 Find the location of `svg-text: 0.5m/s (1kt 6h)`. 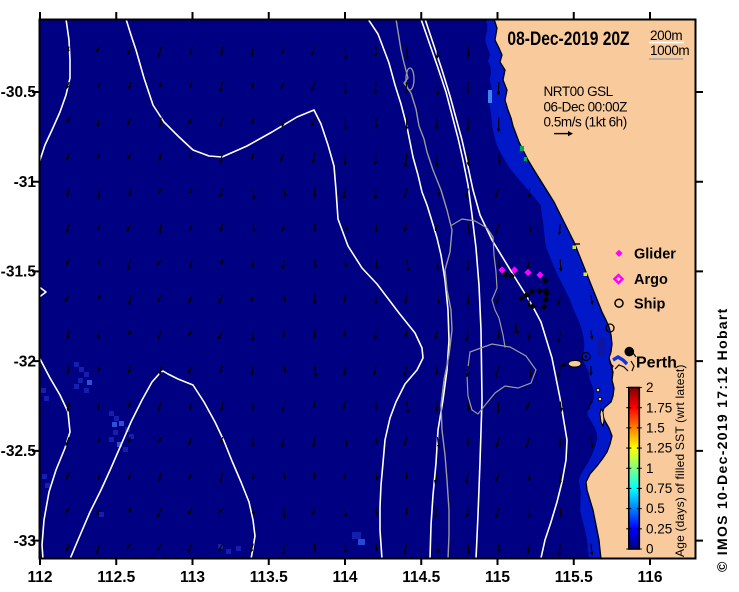

svg-text: 0.5m/s (1kt 6h) is located at coordinates (585, 122).